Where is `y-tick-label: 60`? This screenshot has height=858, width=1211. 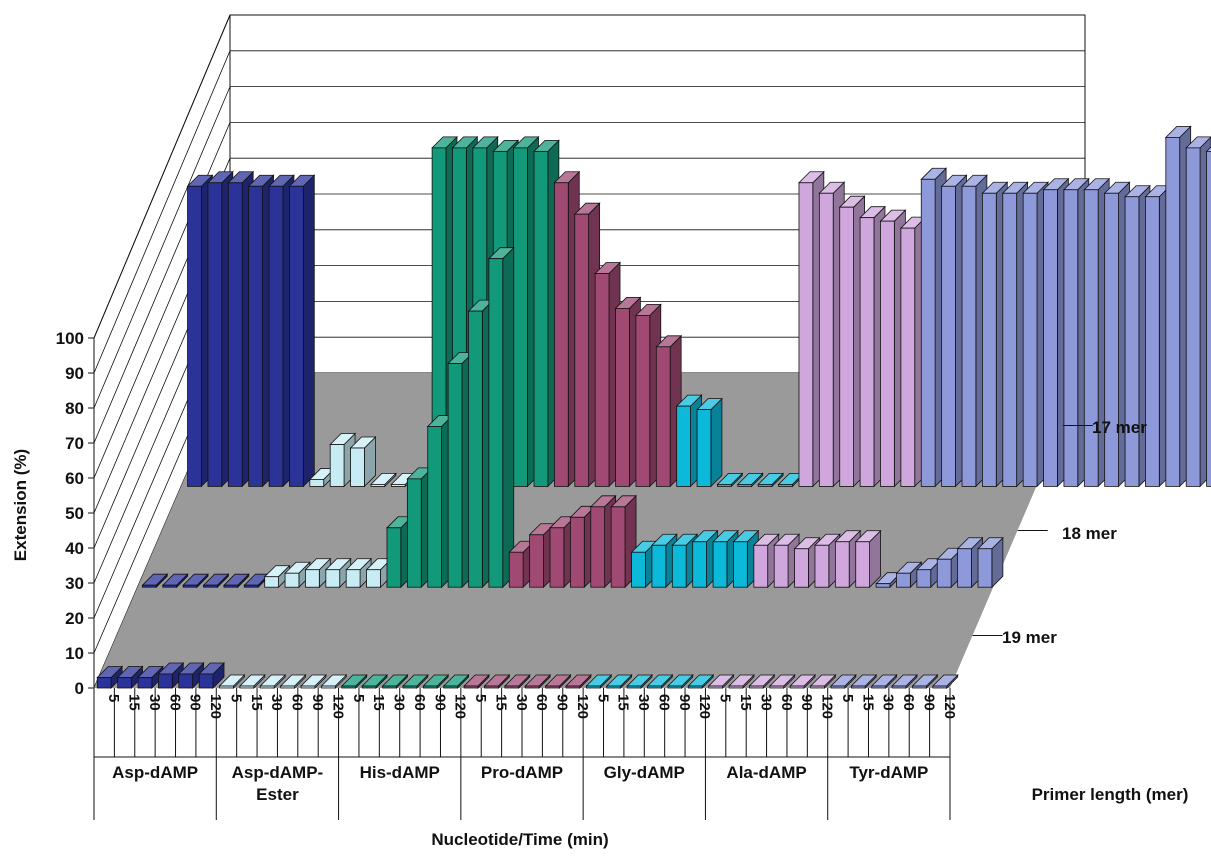
y-tick-label: 60 is located at coordinates (74, 478).